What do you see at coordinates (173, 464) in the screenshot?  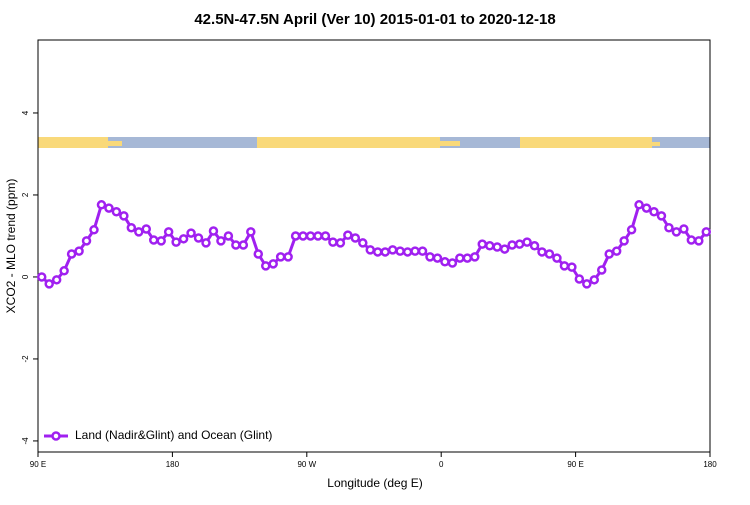 I see `x-tick-label: 180` at bounding box center [173, 464].